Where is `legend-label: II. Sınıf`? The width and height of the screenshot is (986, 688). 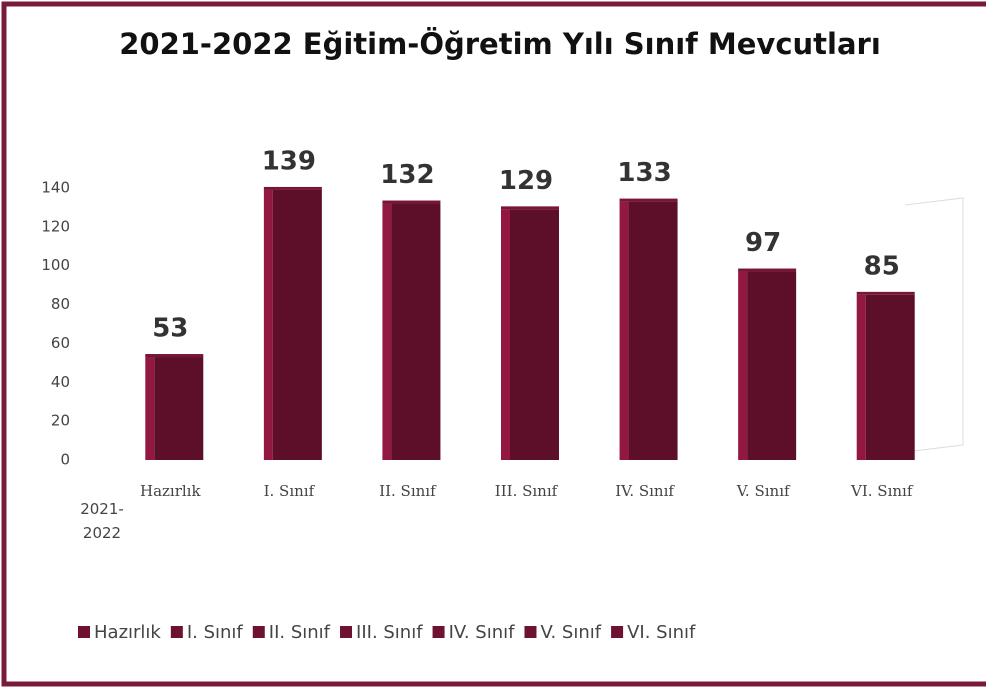 legend-label: II. Sınıf is located at coordinates (300, 632).